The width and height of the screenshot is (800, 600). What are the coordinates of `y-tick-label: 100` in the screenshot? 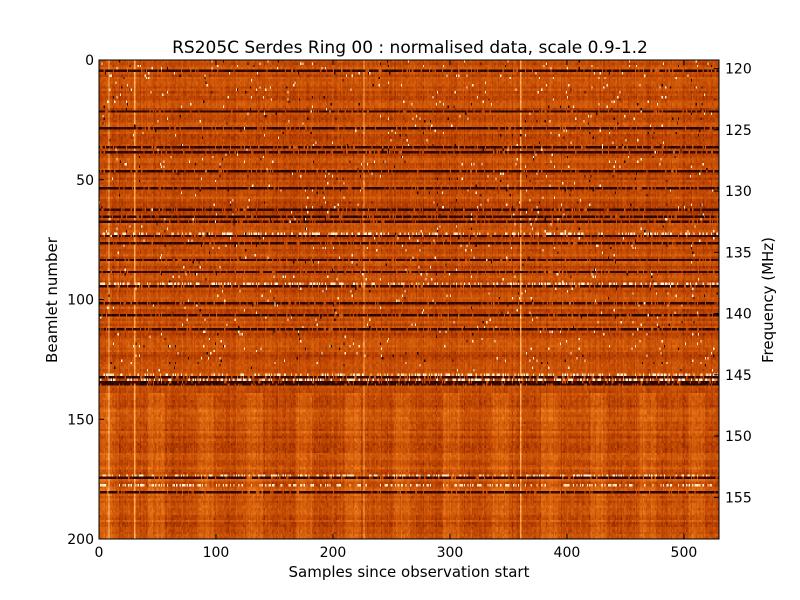 It's located at (80, 301).